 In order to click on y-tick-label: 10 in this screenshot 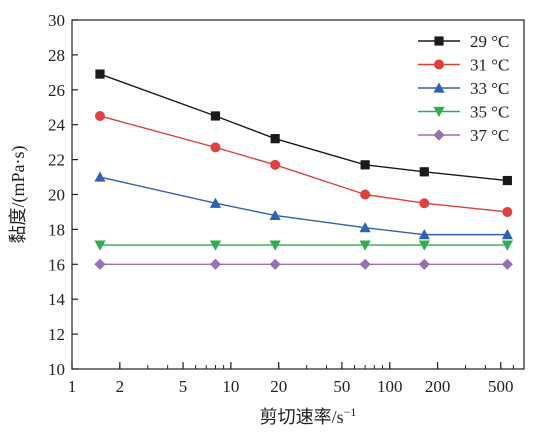, I will do `click(56, 369)`.